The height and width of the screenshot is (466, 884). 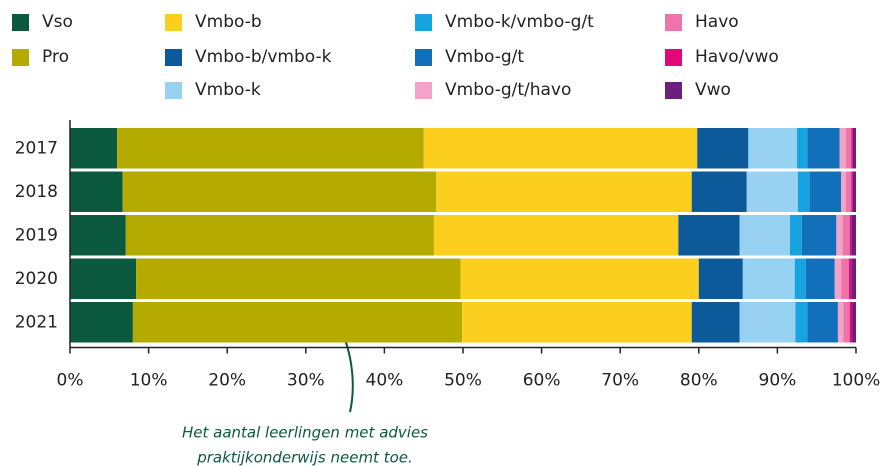 I want to click on y-tick-label: 2017, so click(x=36, y=148).